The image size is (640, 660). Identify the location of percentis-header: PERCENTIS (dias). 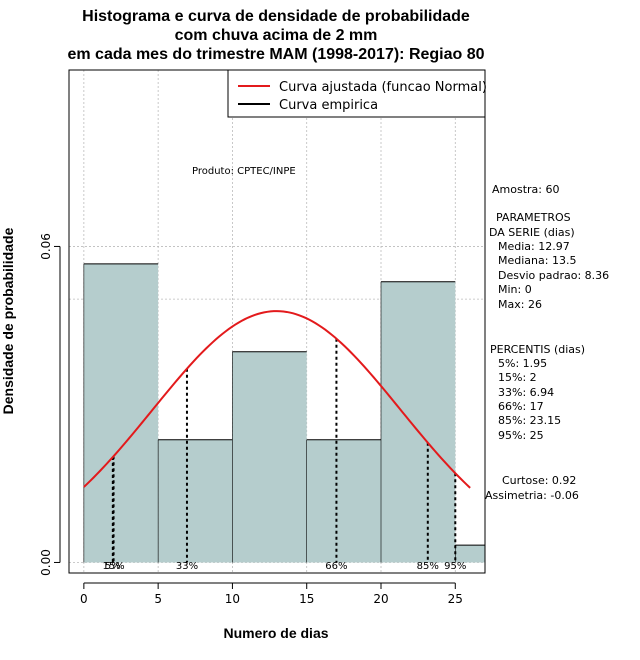
(537, 349).